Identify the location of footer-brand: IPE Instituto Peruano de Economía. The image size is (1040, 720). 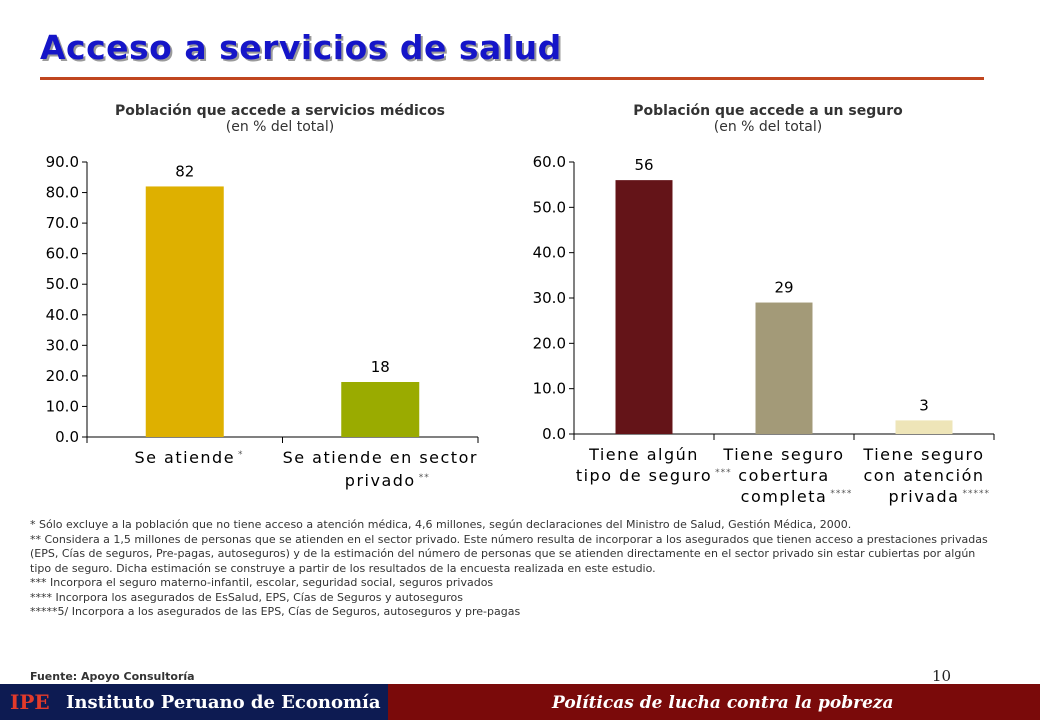
(194, 702).